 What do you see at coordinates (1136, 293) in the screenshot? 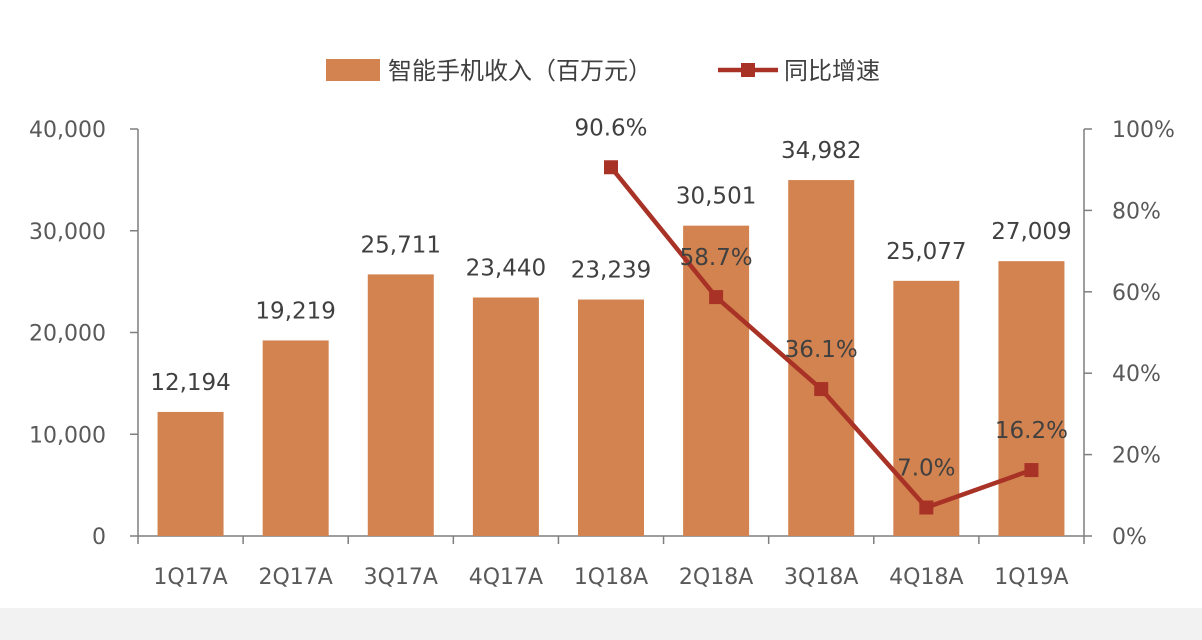
I see `right-tick-label: 60%` at bounding box center [1136, 293].